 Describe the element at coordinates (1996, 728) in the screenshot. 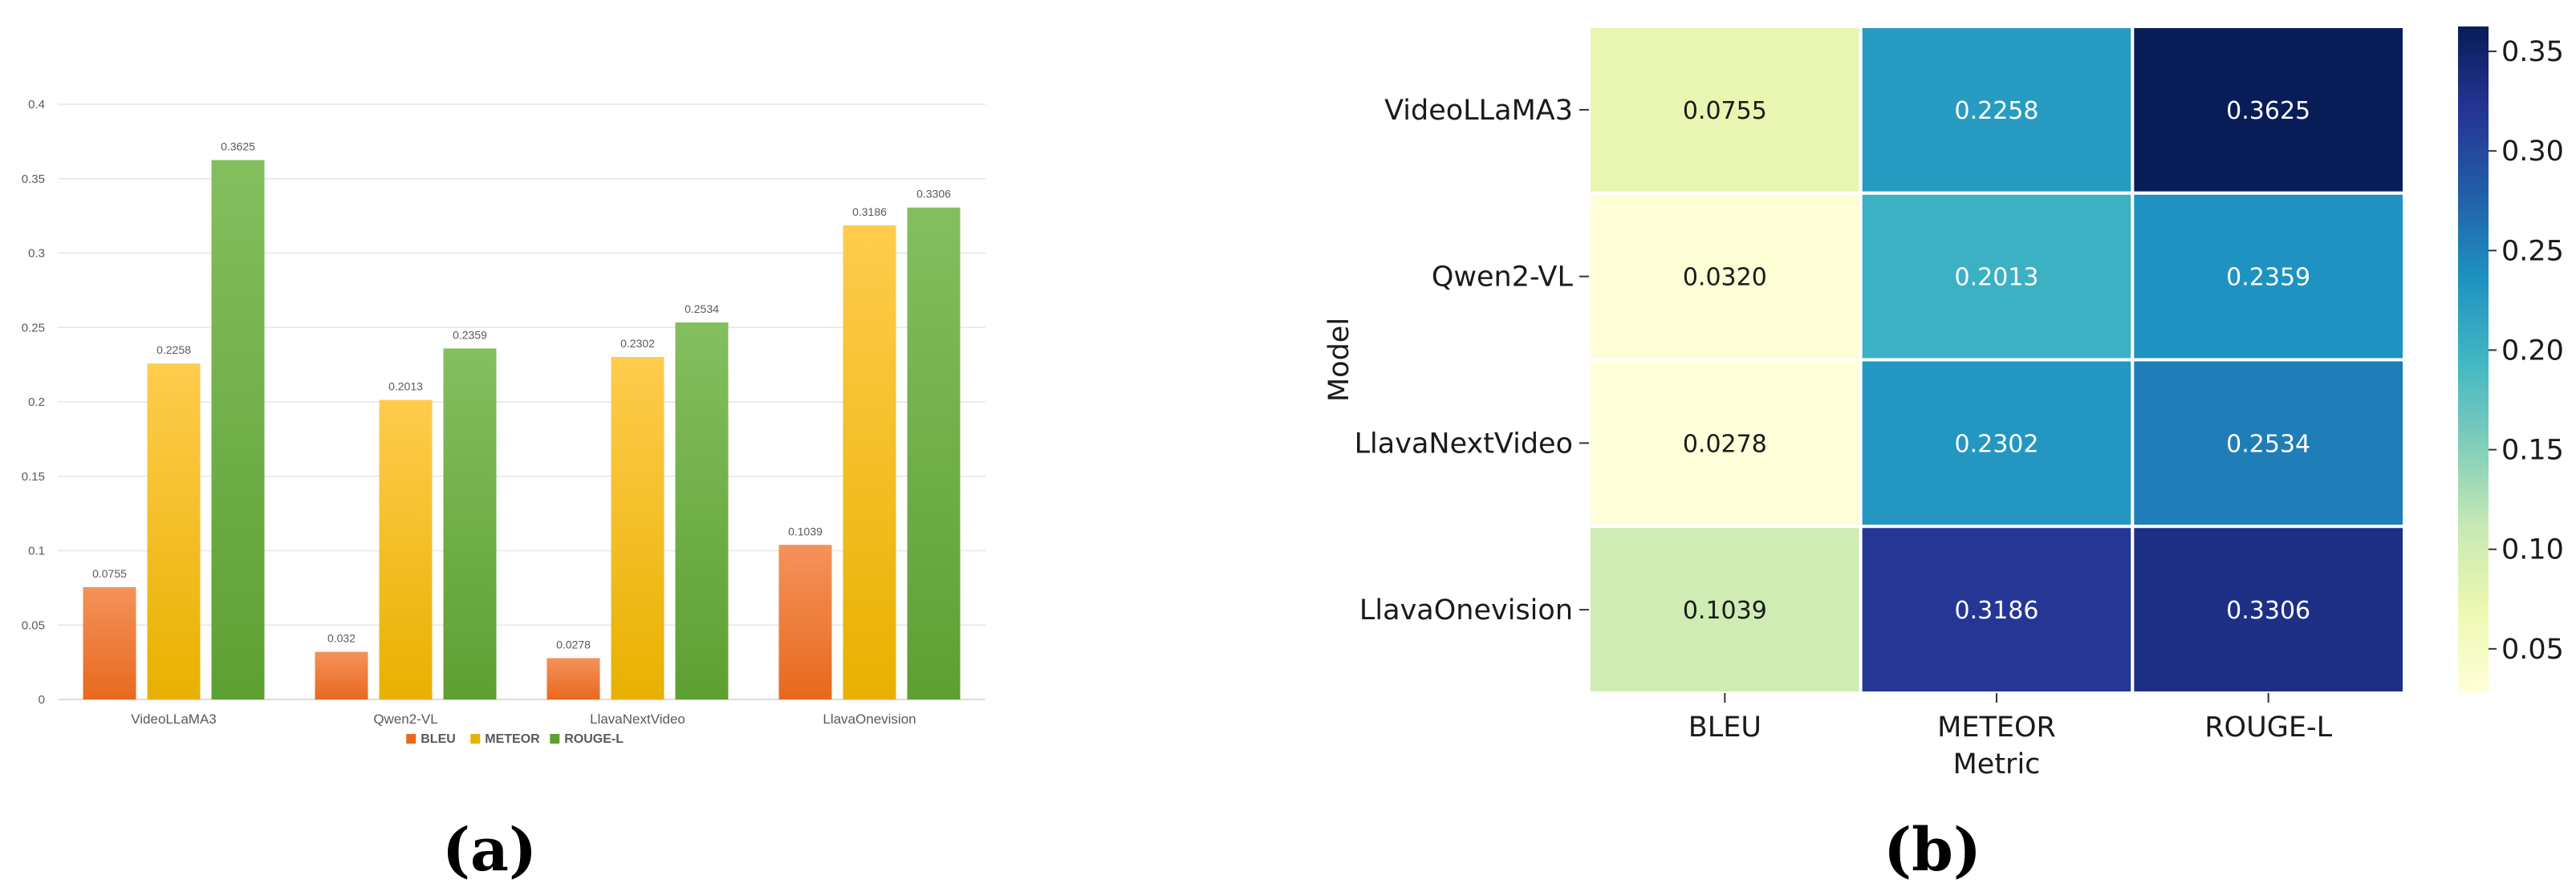

I see `x-tick-label: METEOR` at that location.